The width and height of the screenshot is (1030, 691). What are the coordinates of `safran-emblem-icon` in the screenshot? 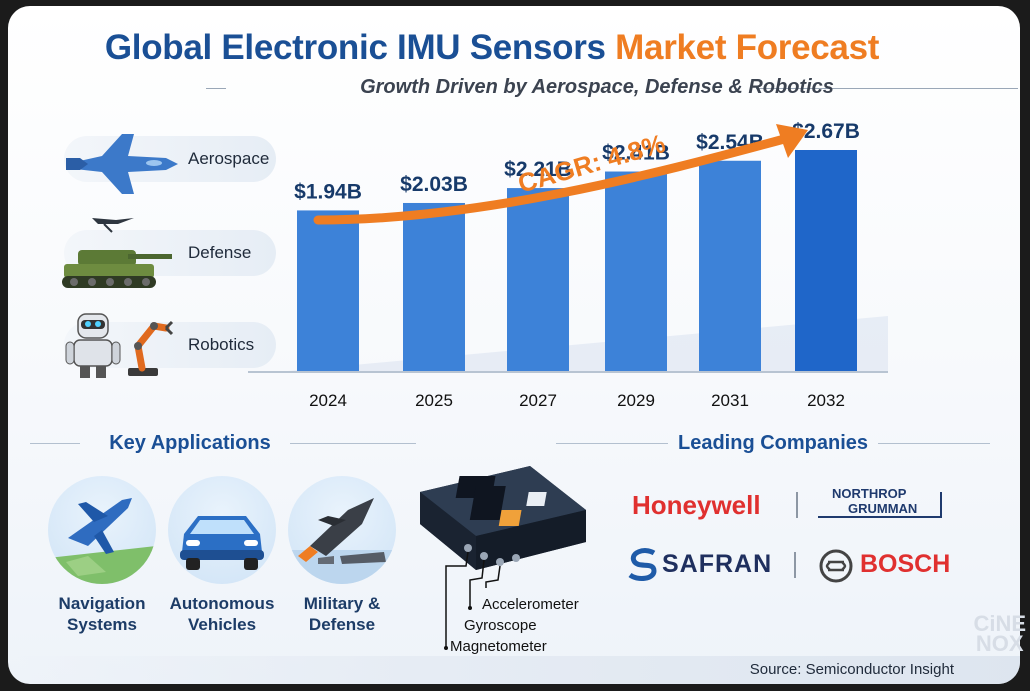 It's located at (642, 564).